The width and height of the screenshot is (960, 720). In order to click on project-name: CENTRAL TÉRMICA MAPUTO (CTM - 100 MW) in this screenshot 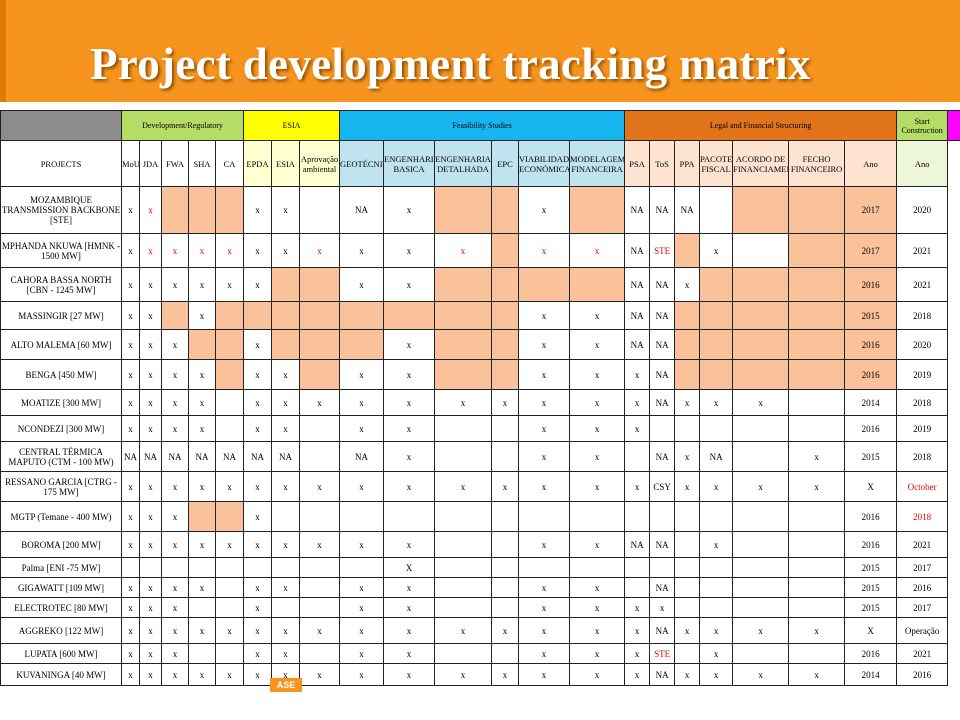, I will do `click(61, 456)`.